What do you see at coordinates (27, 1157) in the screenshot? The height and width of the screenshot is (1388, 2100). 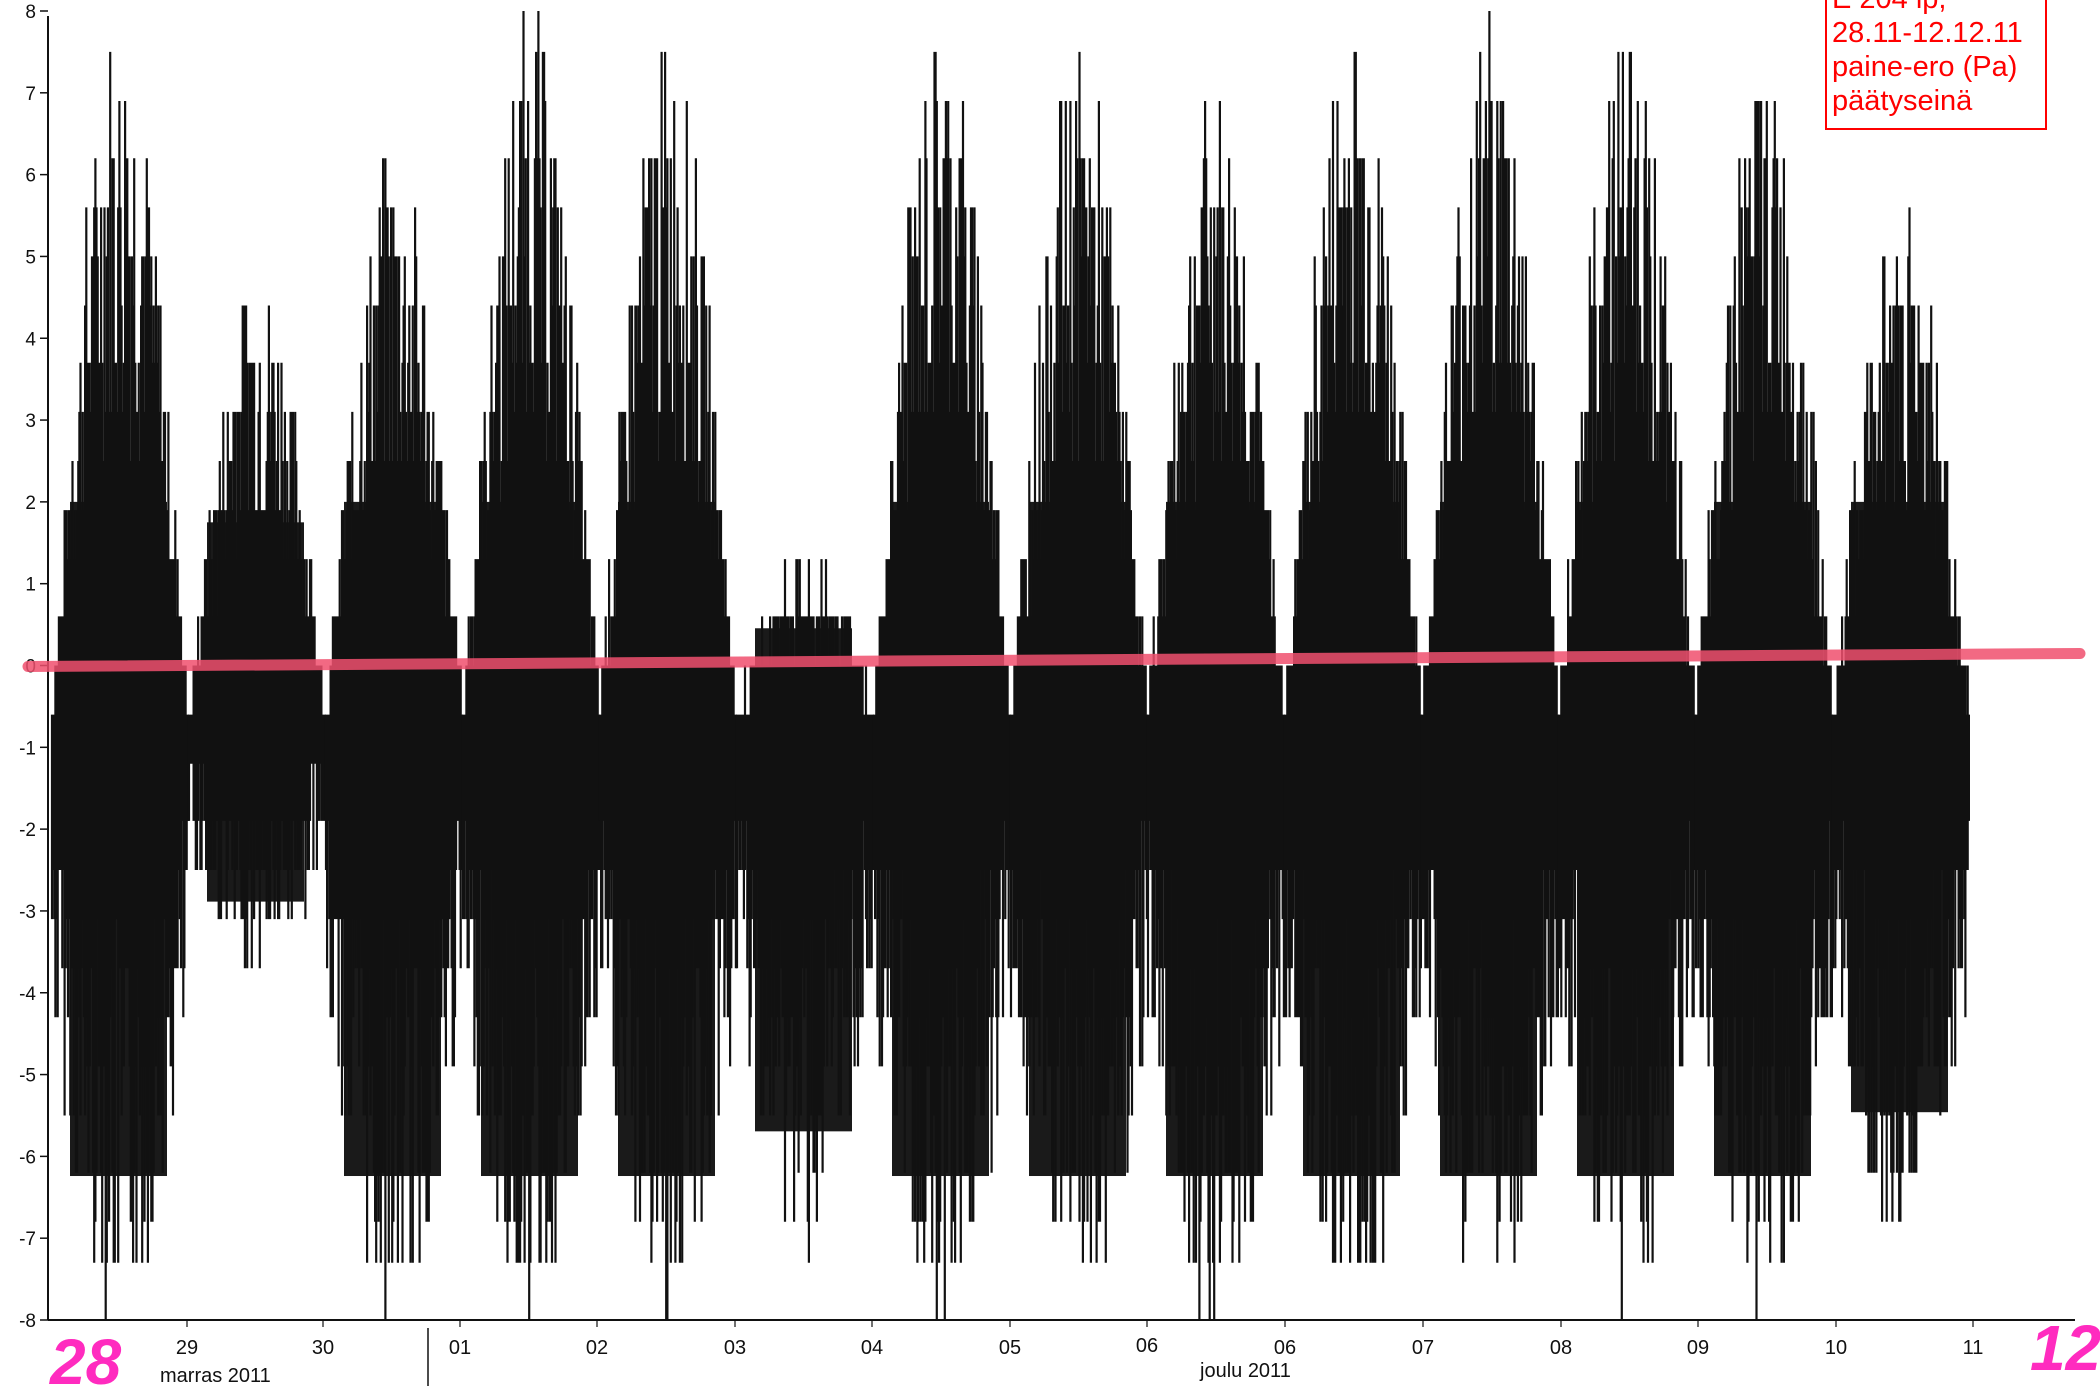 I see `y-tick-label: -6` at bounding box center [27, 1157].